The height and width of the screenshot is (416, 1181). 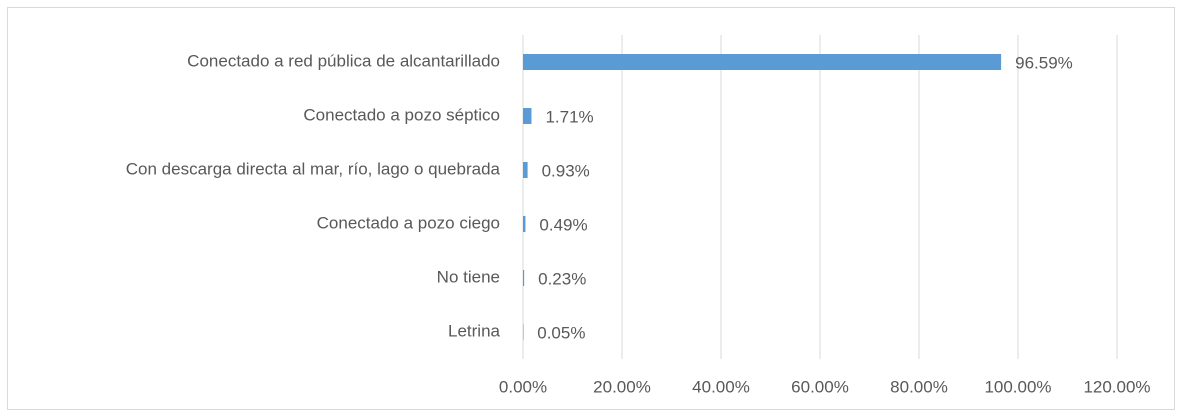 What do you see at coordinates (474, 330) in the screenshot?
I see `y-tick-label: Letrina` at bounding box center [474, 330].